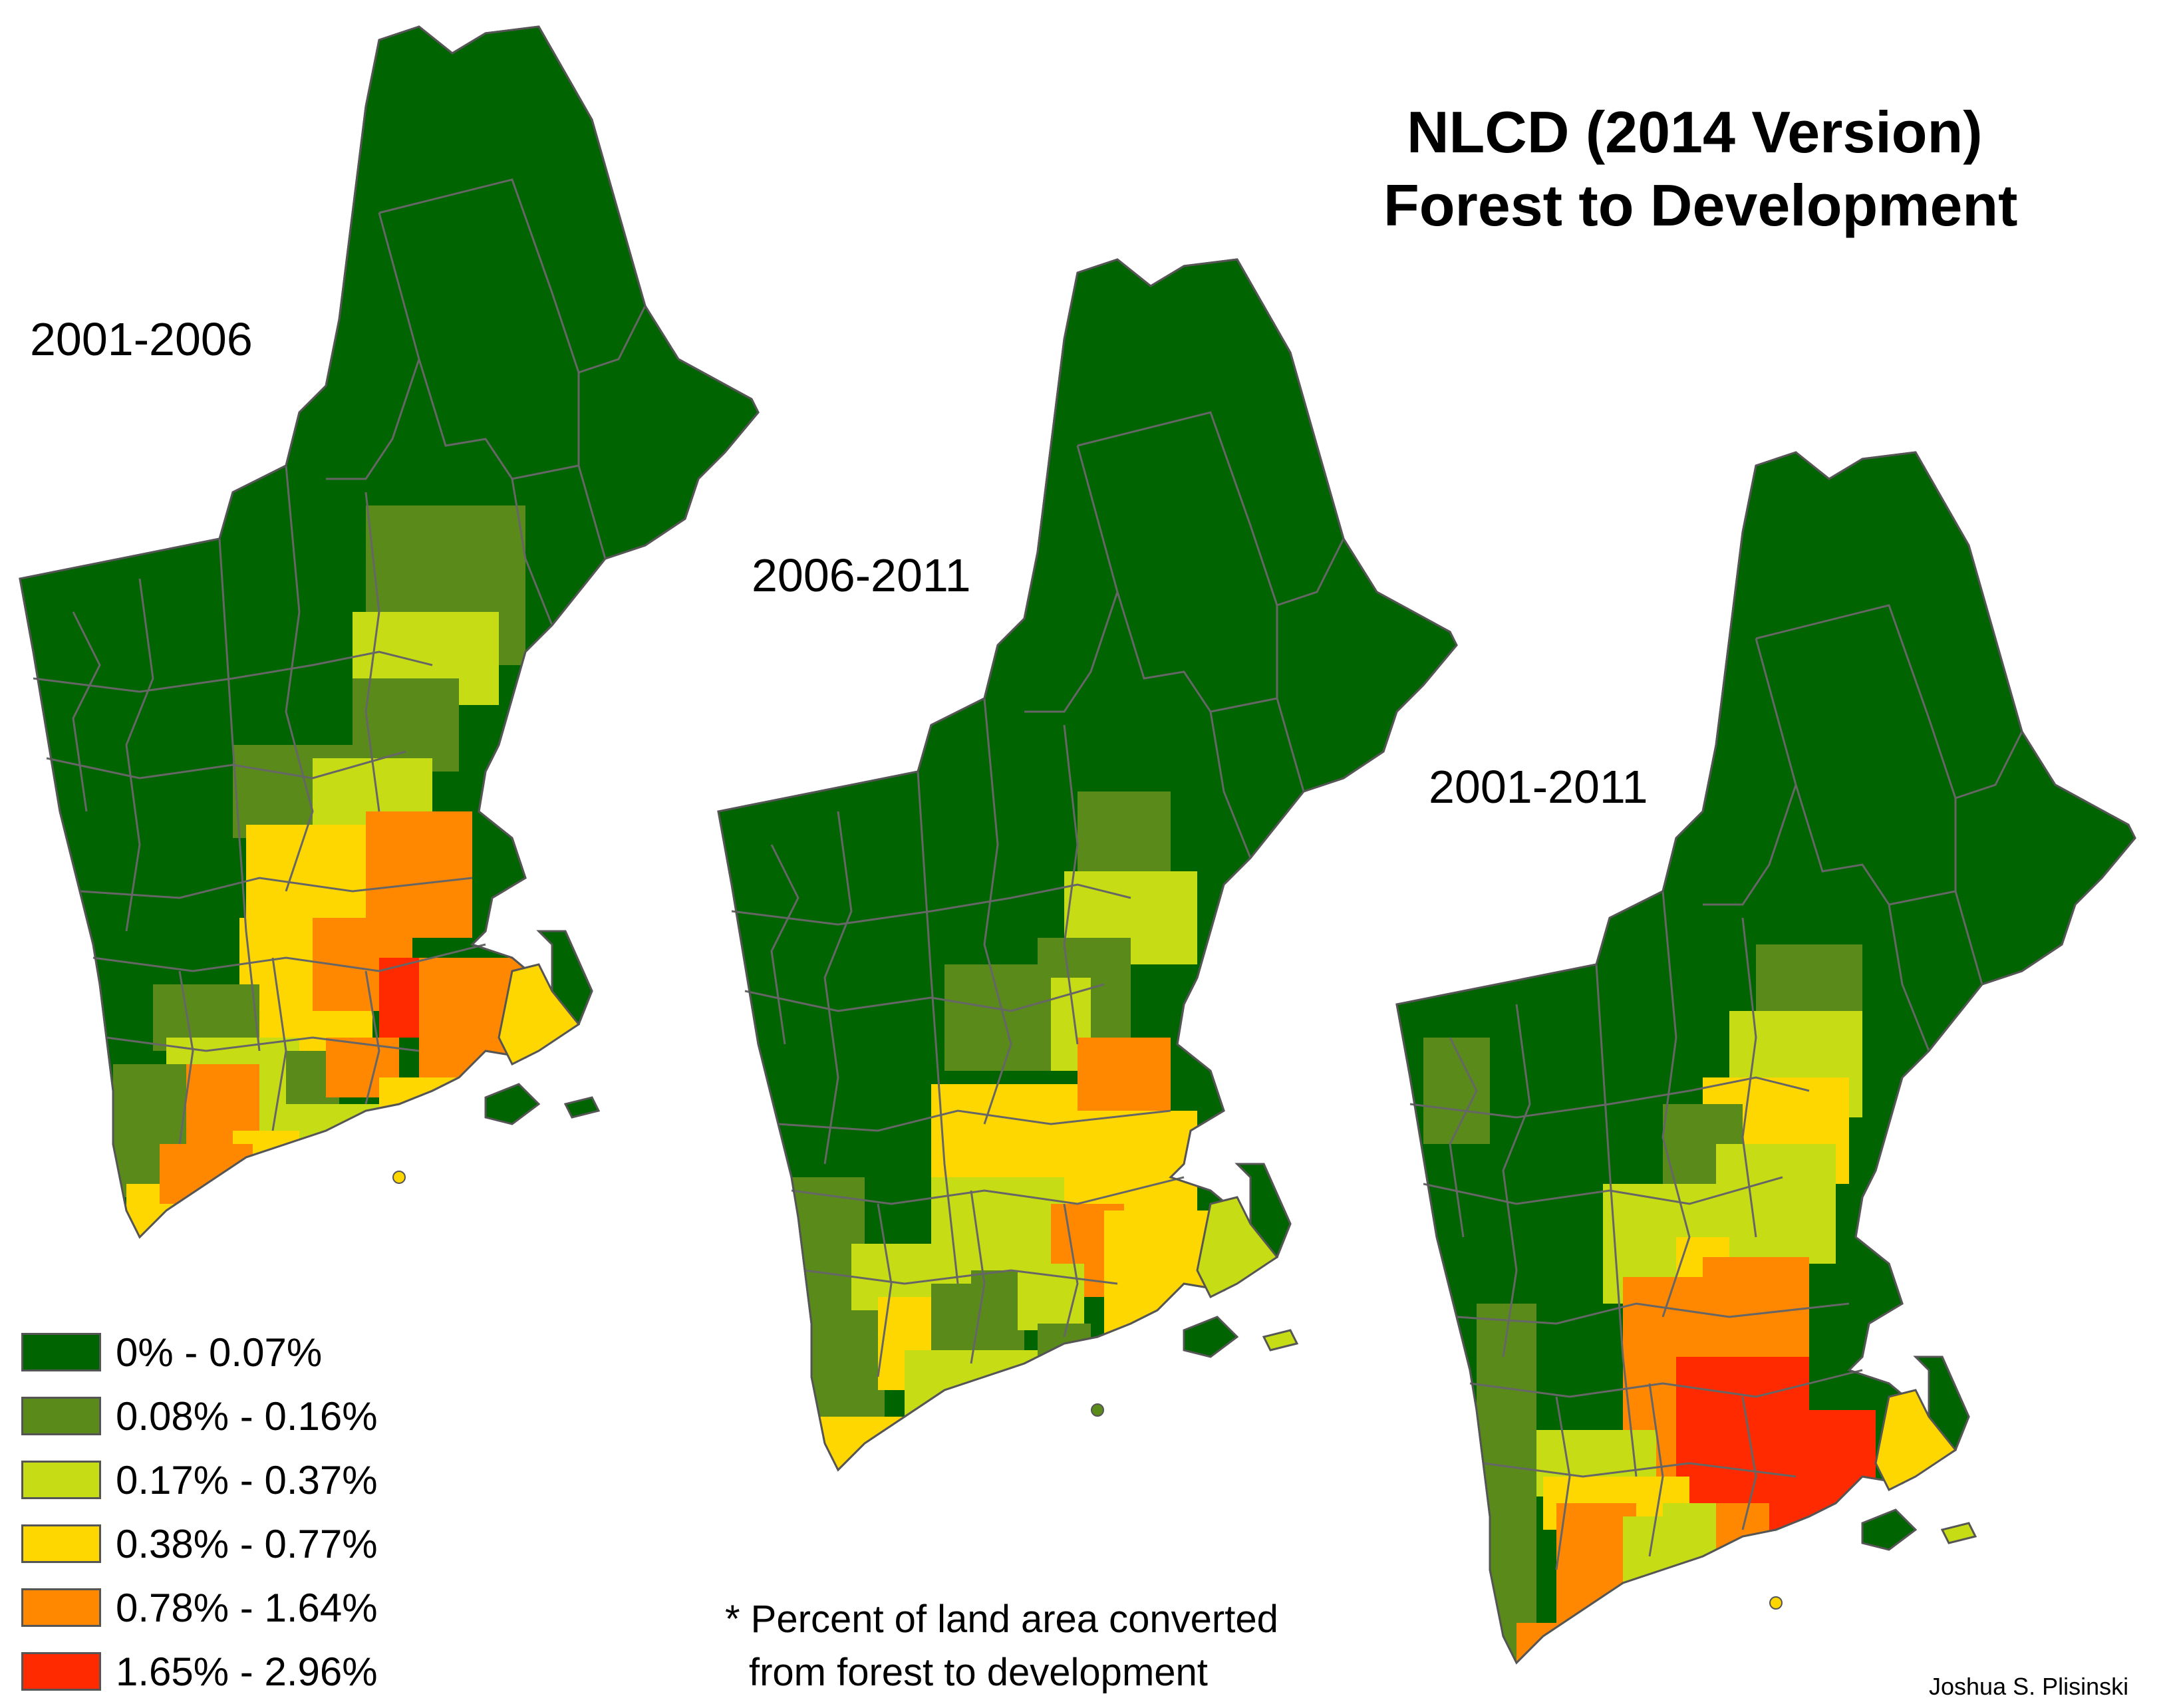 The image size is (2165, 1708). Describe the element at coordinates (1701, 205) in the screenshot. I see `map-title-line2: Forest to Development` at that location.